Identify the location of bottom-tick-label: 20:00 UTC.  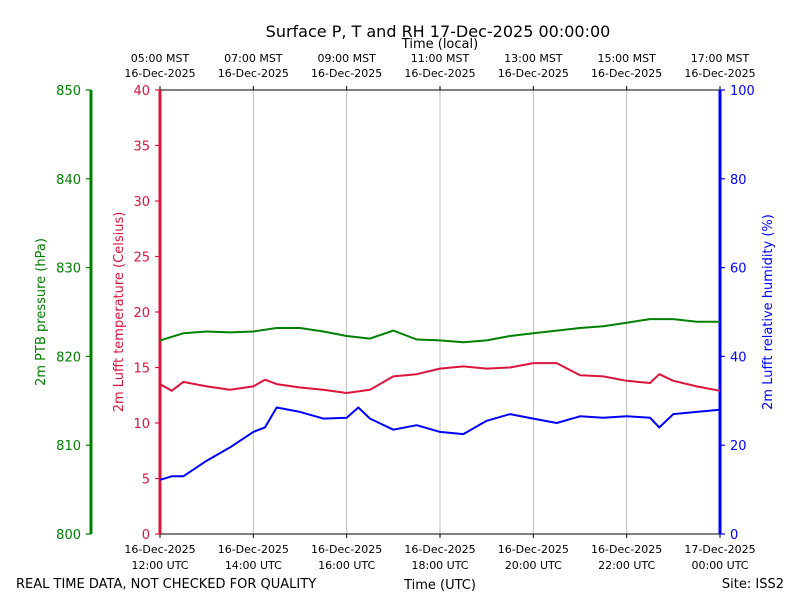
(533, 565).